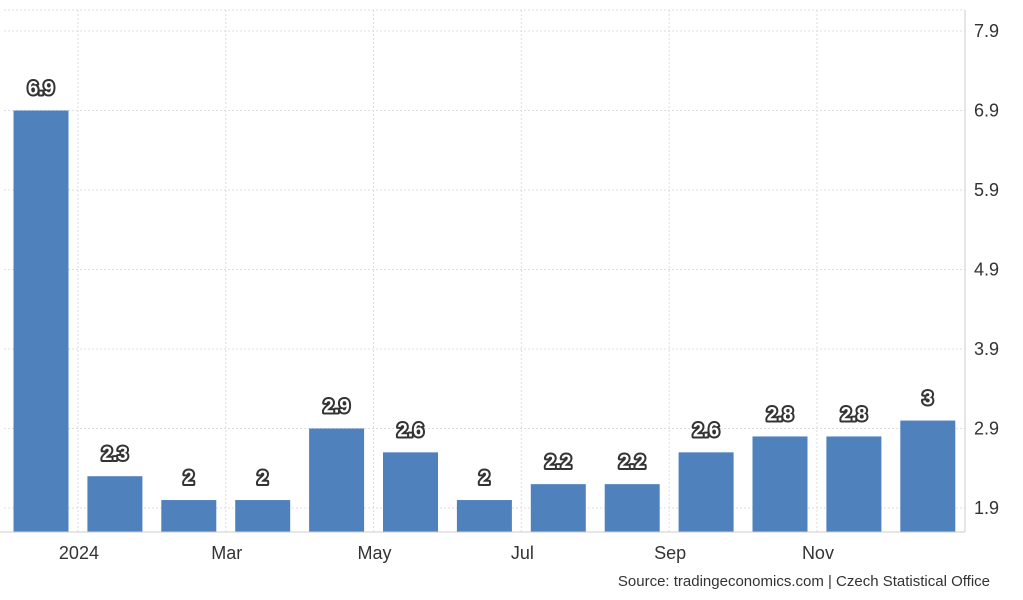 The image size is (1023, 600). I want to click on data-label: 2.9, so click(336, 407).